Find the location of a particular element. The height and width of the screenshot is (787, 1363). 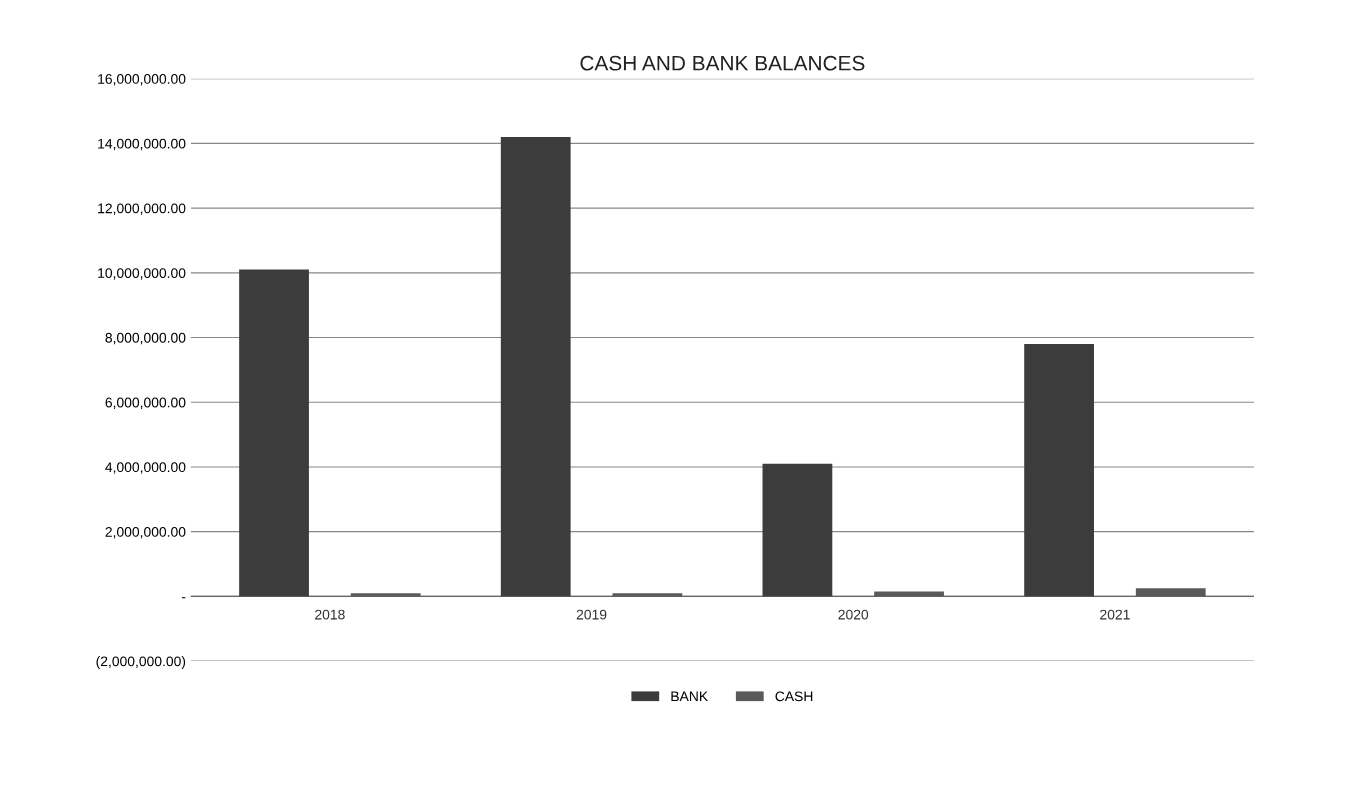

y-tick-label: - is located at coordinates (183, 598).